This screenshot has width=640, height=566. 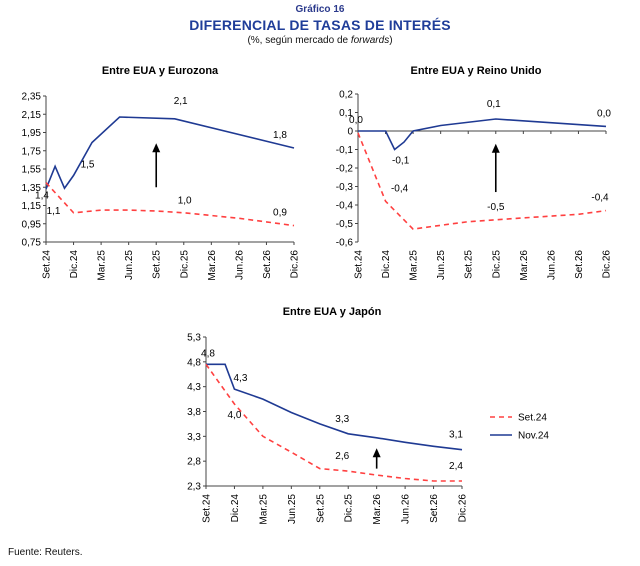 What do you see at coordinates (345, 150) in the screenshot?
I see `y-tick-label: -0,1` at bounding box center [345, 150].